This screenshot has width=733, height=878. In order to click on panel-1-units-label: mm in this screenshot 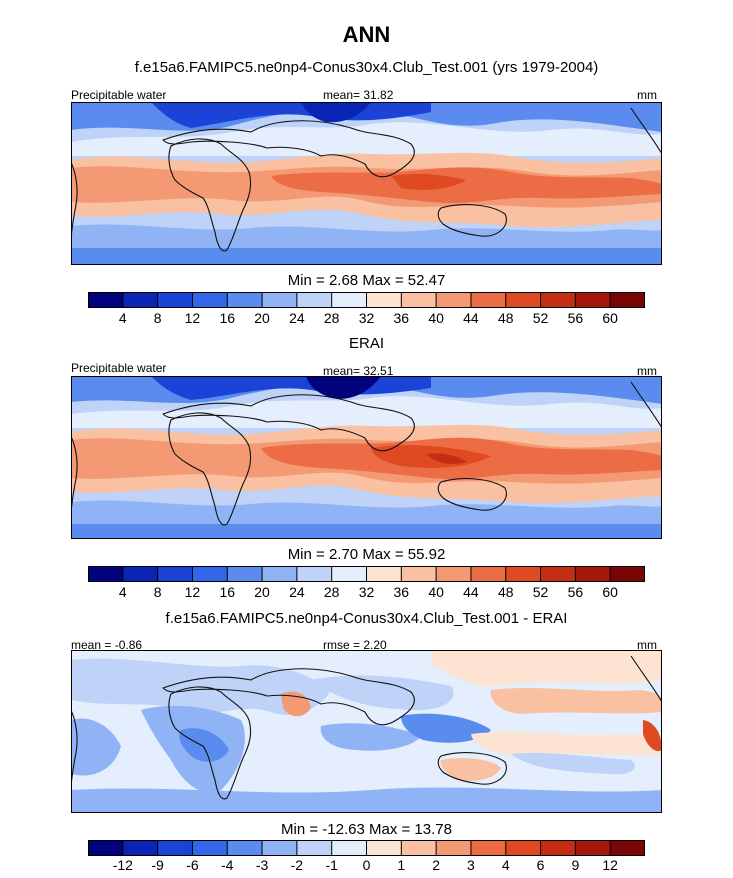, I will do `click(647, 95)`.